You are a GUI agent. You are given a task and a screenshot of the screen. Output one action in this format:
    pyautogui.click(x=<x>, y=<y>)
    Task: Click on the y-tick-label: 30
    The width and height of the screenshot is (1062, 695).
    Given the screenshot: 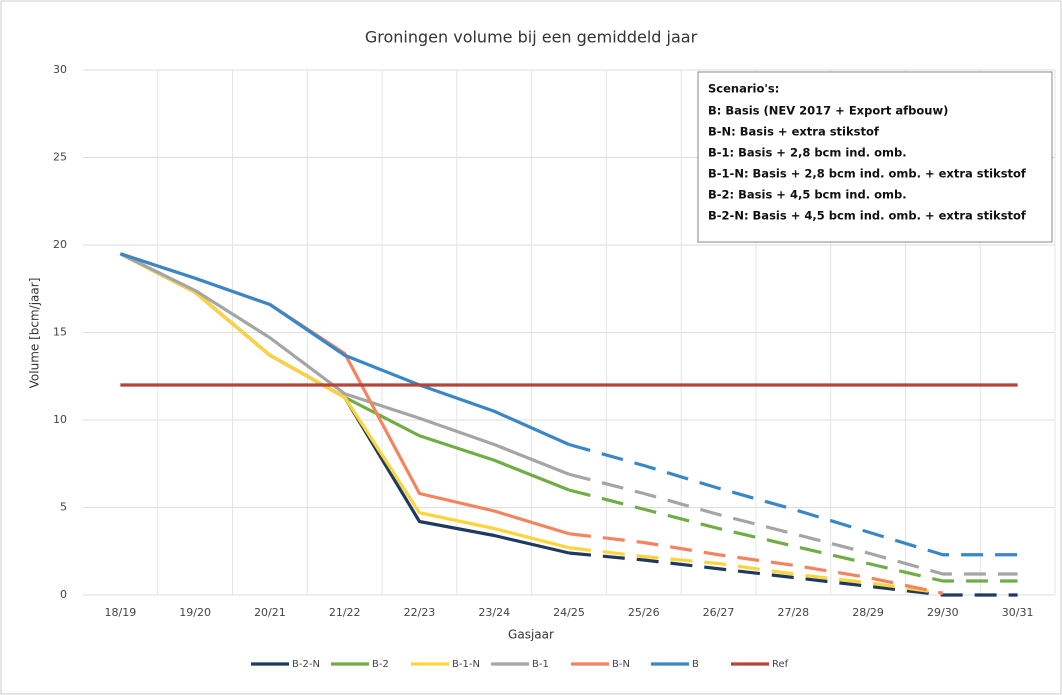 What is the action you would take?
    pyautogui.click(x=60, y=69)
    